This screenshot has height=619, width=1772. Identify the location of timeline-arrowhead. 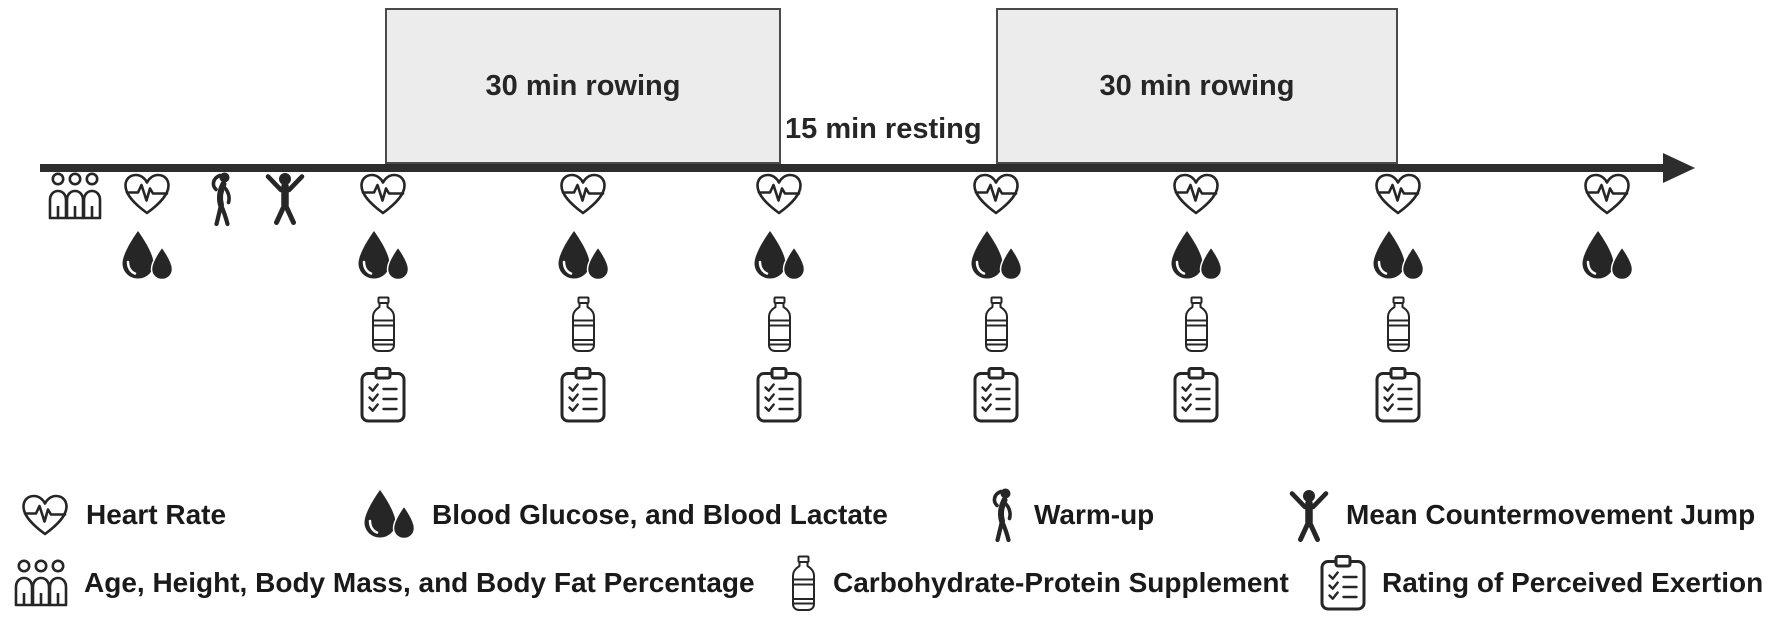
(1679, 168).